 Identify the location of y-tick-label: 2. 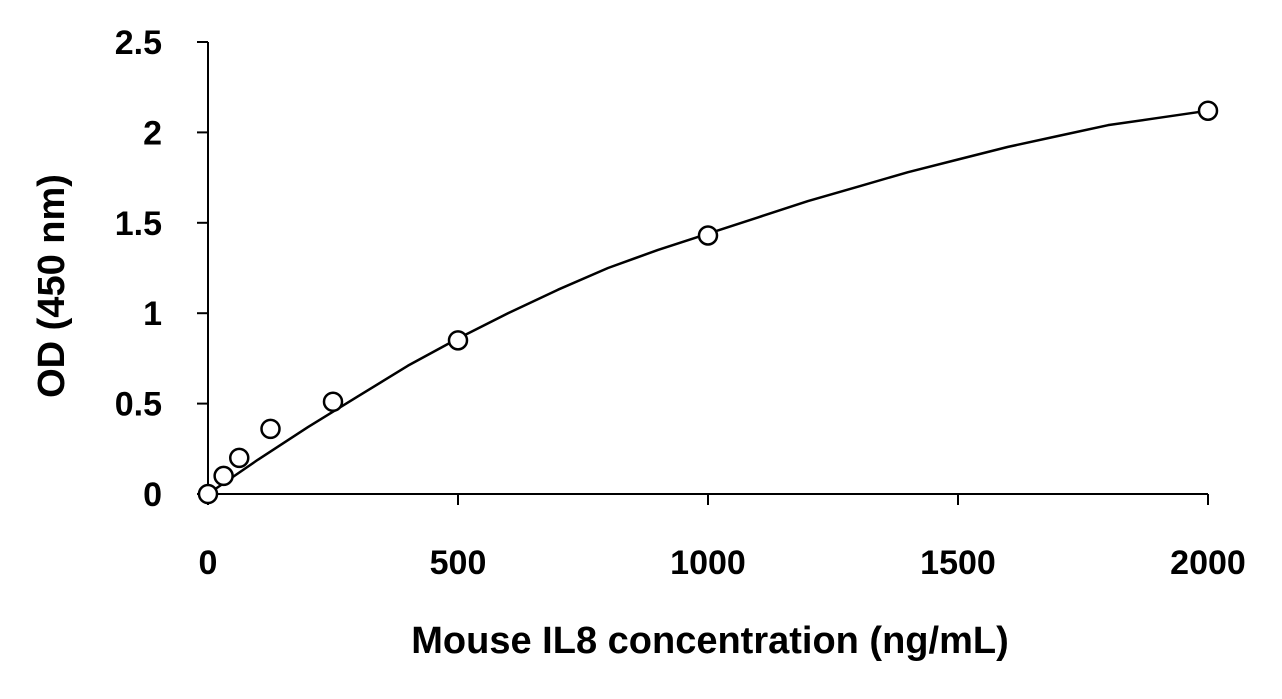
(152, 133).